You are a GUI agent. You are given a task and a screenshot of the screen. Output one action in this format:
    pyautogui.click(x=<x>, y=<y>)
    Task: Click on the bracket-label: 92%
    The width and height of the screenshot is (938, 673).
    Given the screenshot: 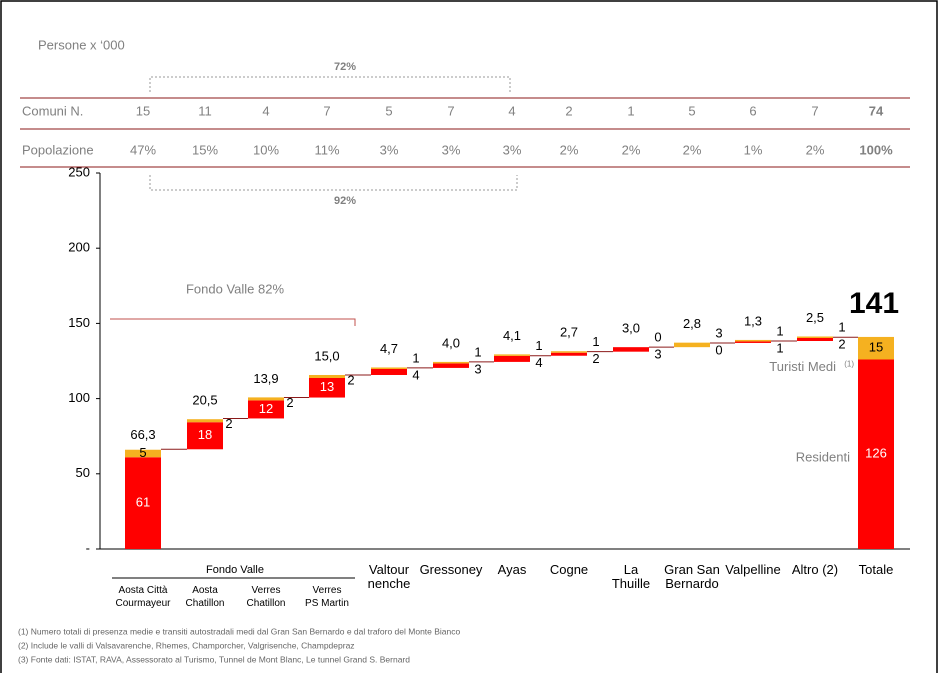 What is the action you would take?
    pyautogui.click(x=345, y=201)
    